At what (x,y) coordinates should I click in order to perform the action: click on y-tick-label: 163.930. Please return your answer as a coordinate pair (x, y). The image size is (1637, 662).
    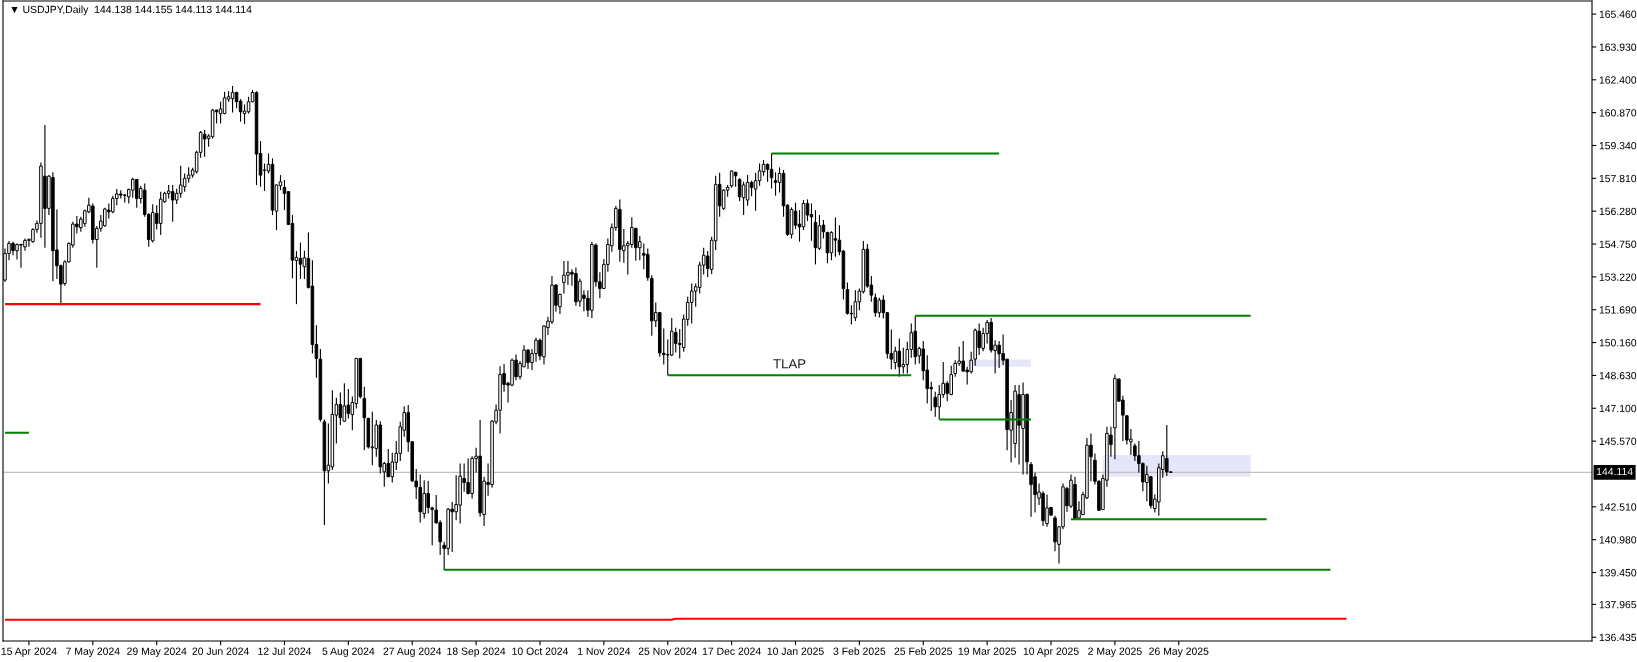
    Looking at the image, I should click on (1618, 47).